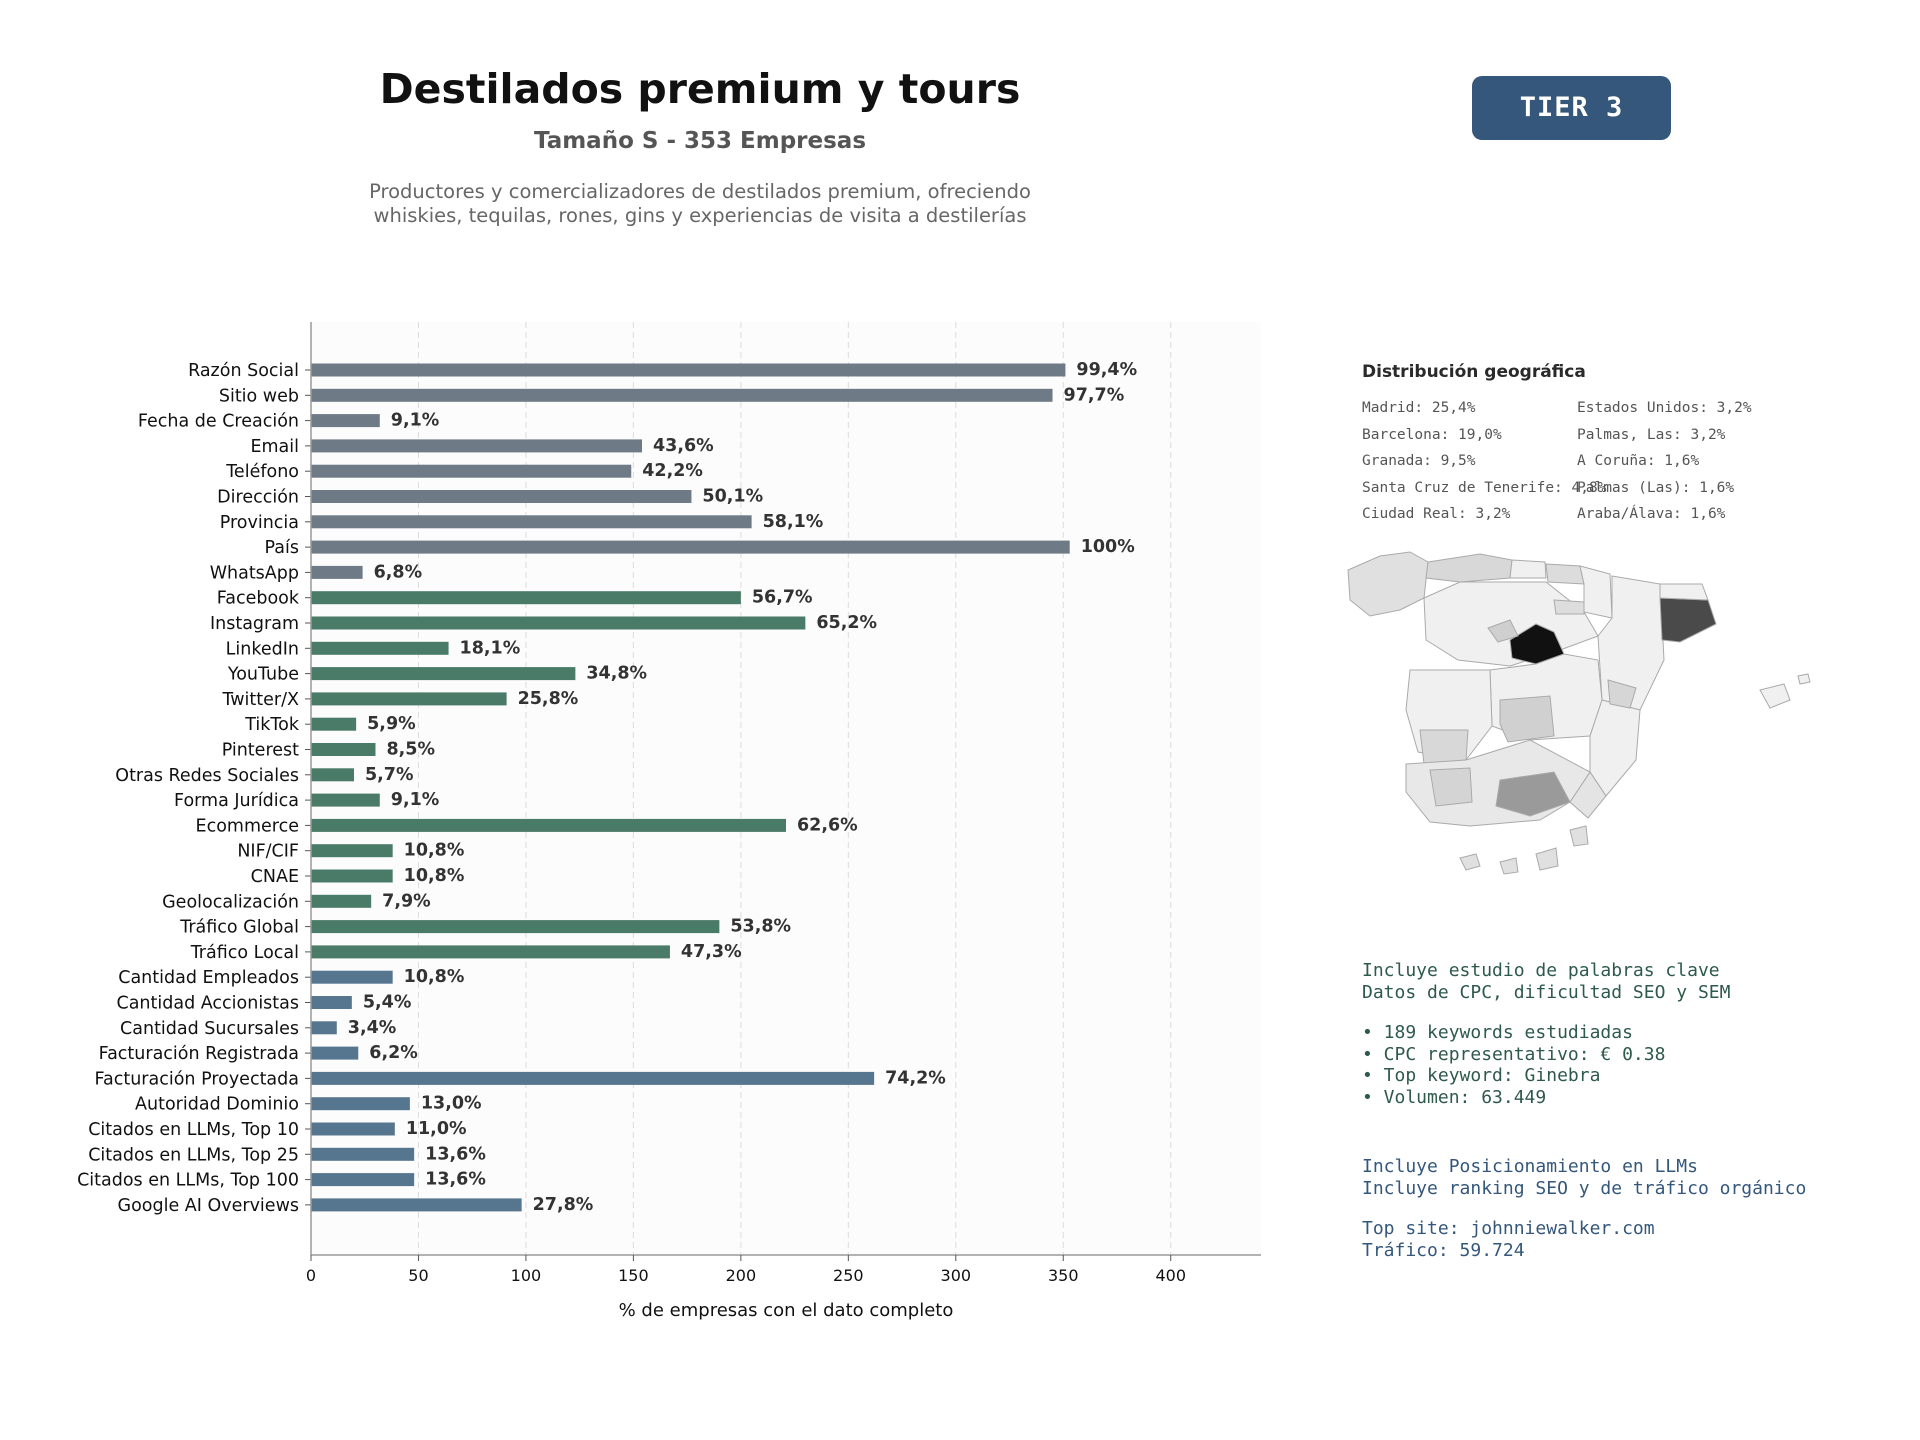  What do you see at coordinates (700, 89) in the screenshot?
I see `page-title: Destilados premium y tours` at bounding box center [700, 89].